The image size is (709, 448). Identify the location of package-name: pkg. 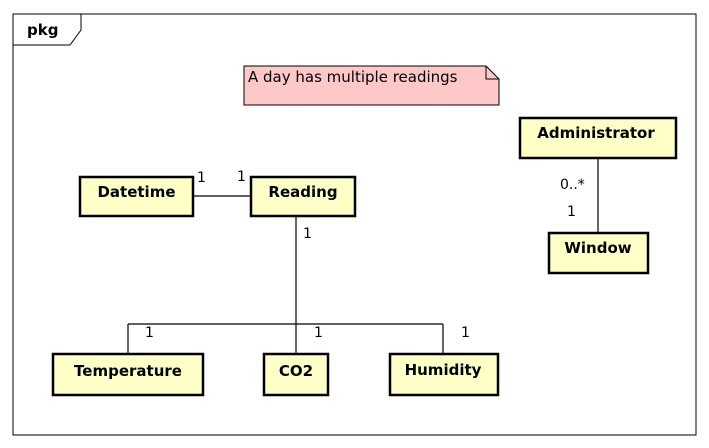
(42, 30).